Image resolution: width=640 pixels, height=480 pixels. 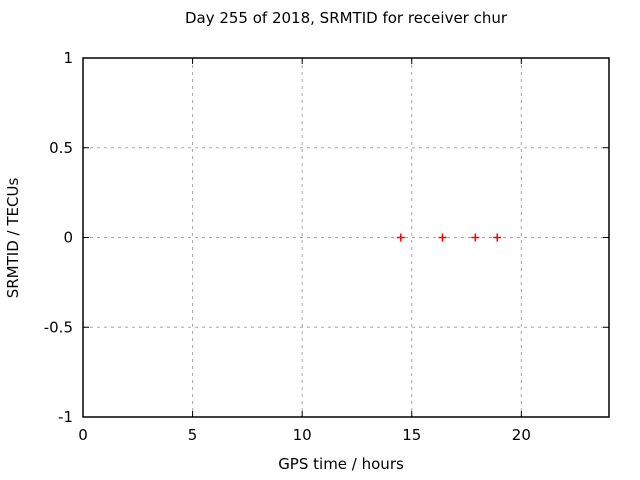 What do you see at coordinates (411, 435) in the screenshot?
I see `x-tick-label: 15` at bounding box center [411, 435].